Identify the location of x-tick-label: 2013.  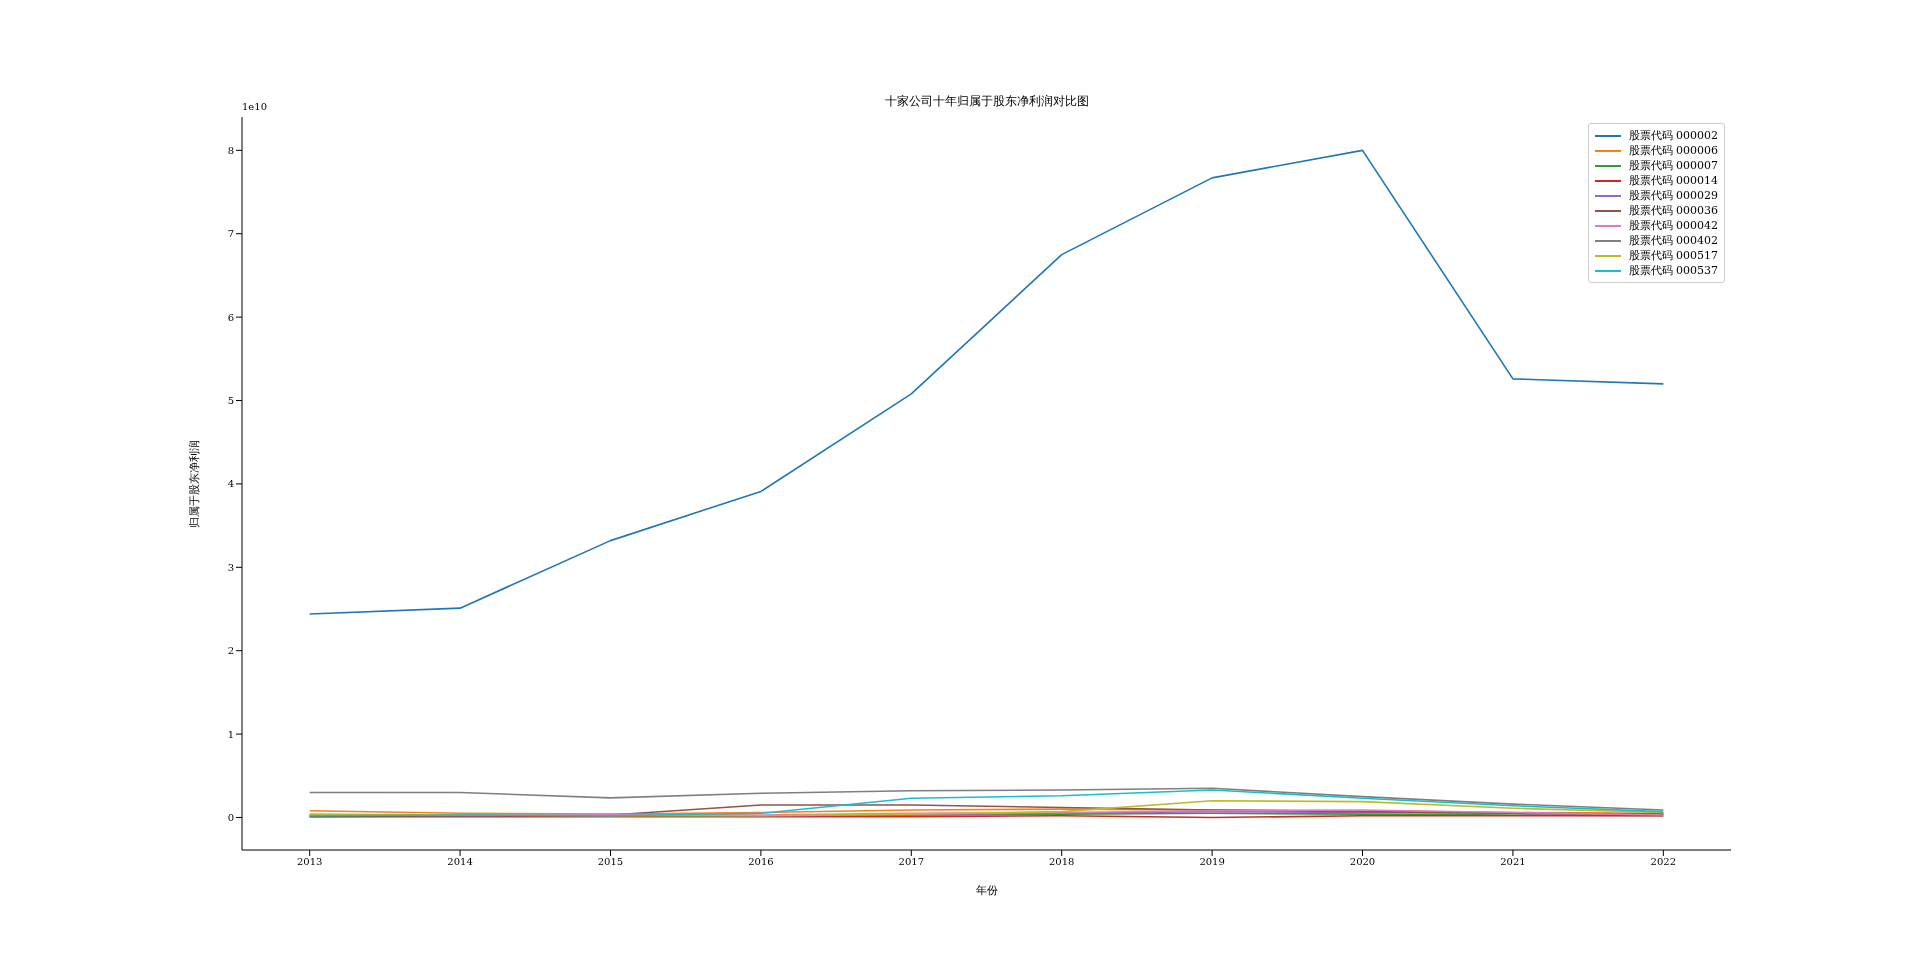
(309, 862).